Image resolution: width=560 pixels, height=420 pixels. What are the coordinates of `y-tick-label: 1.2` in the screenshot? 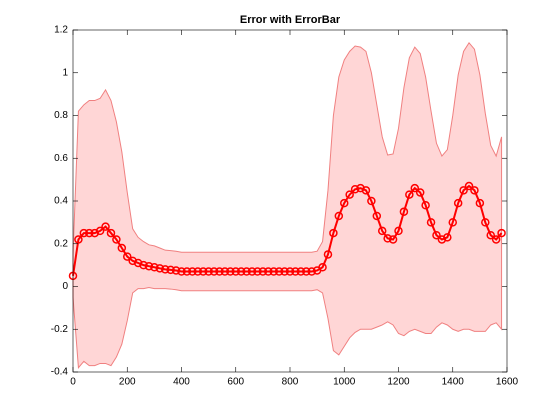 It's located at (61, 30).